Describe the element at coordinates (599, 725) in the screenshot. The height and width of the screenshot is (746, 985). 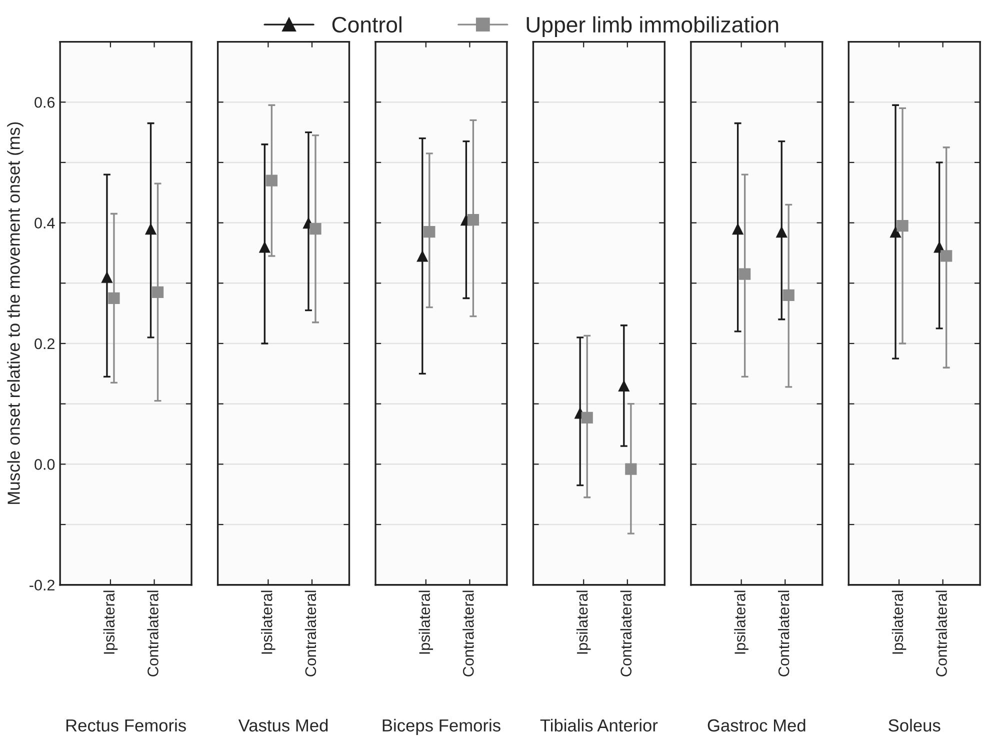
I see `x-axis-title: Tibialis Anterior` at that location.